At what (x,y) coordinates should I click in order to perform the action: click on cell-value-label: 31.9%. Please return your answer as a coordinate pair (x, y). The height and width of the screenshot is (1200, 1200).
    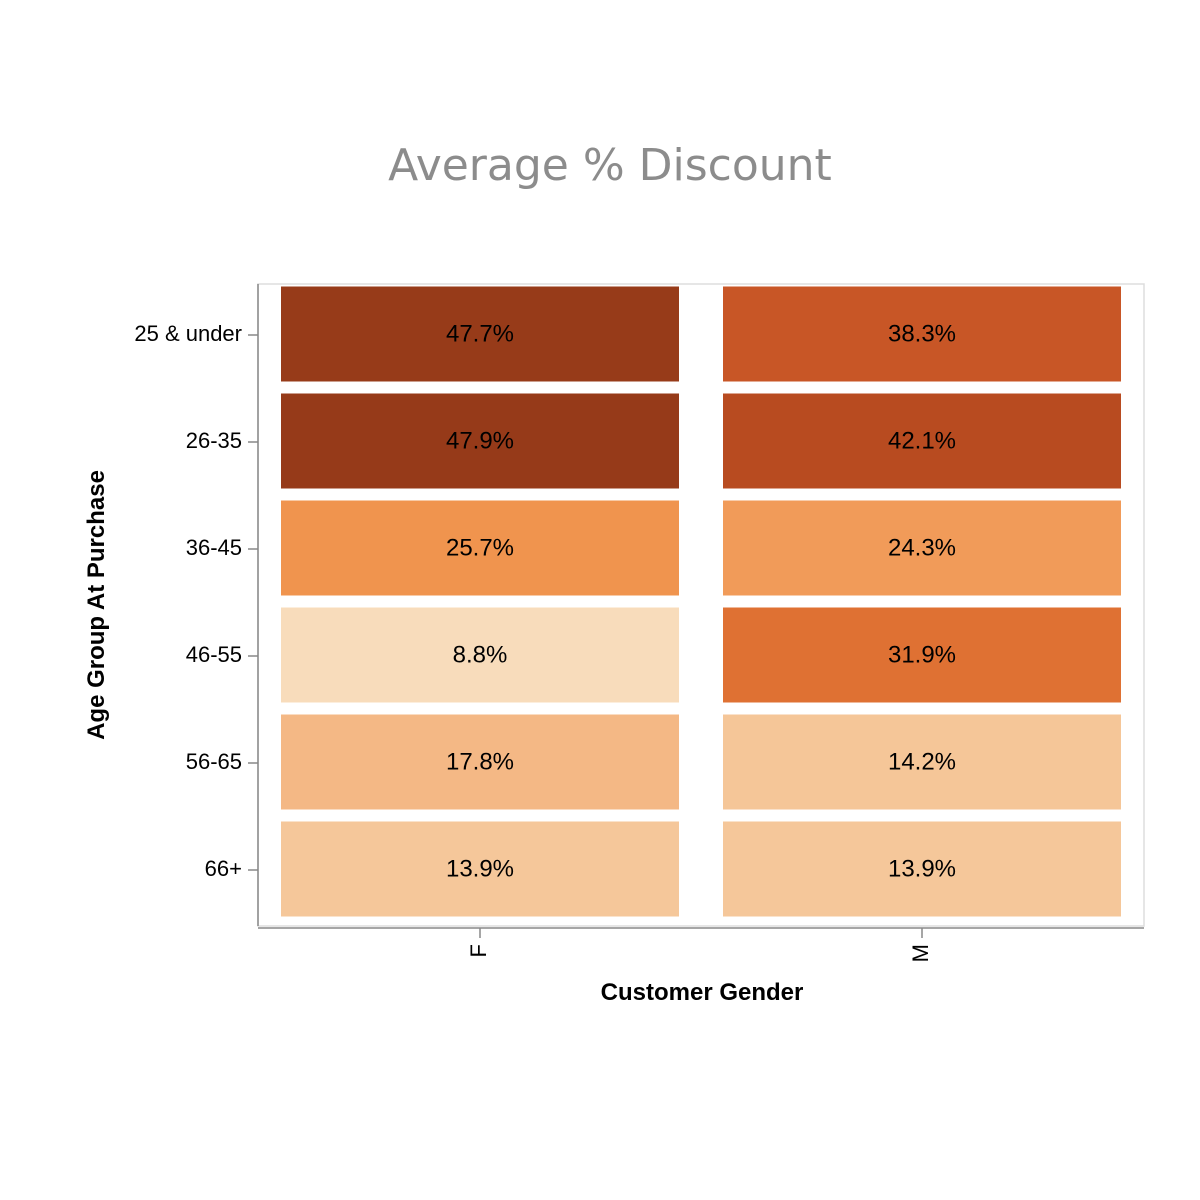
    Looking at the image, I should click on (922, 654).